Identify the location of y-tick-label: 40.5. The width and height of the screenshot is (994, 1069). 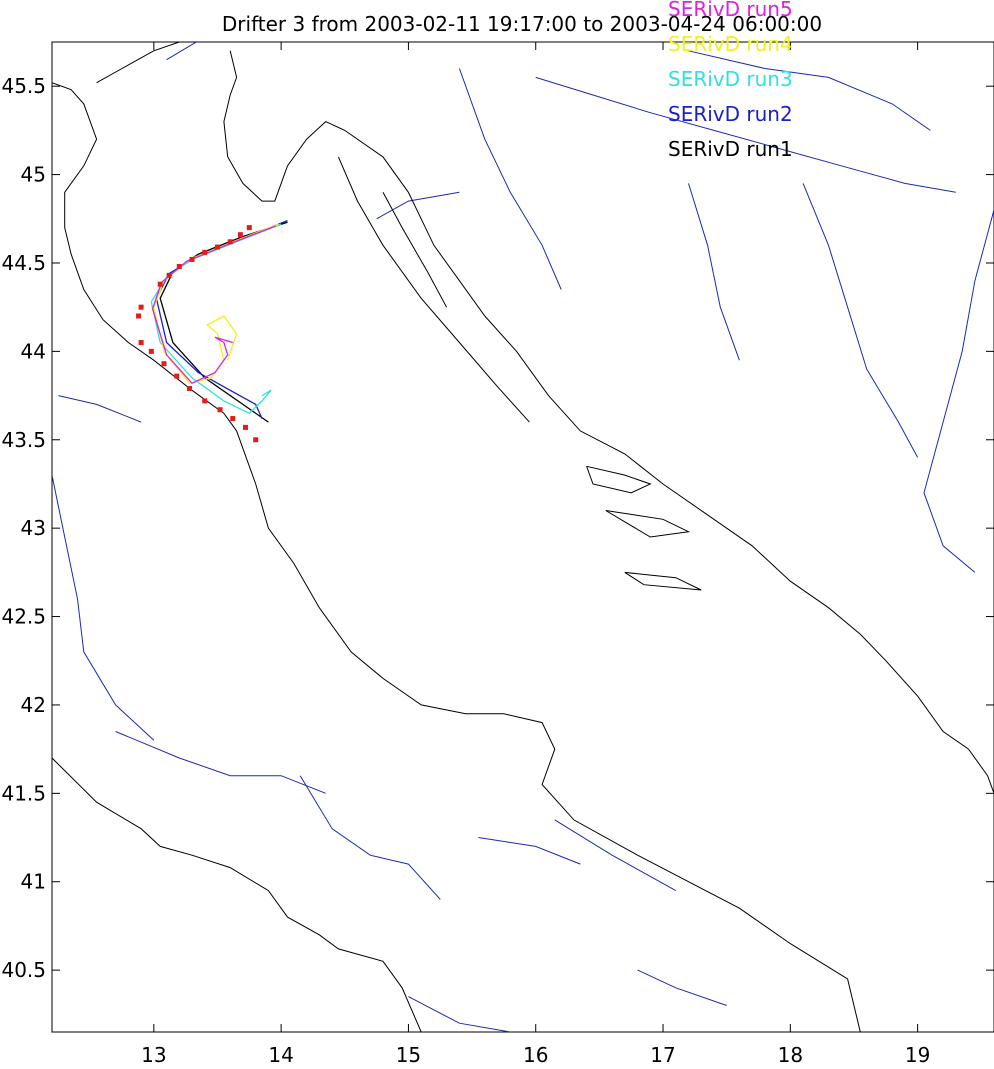
(23, 970).